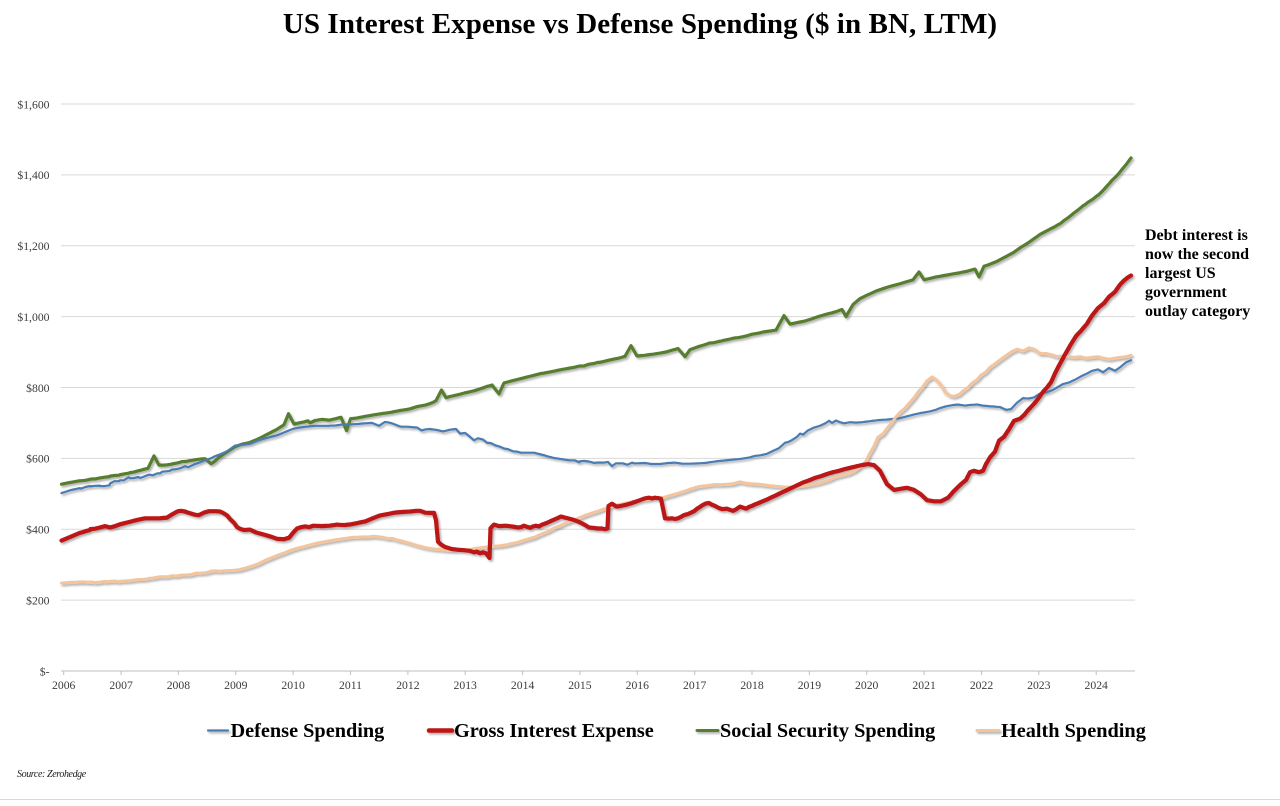 The width and height of the screenshot is (1280, 806). Describe the element at coordinates (38, 530) in the screenshot. I see `svg-text: $400` at that location.